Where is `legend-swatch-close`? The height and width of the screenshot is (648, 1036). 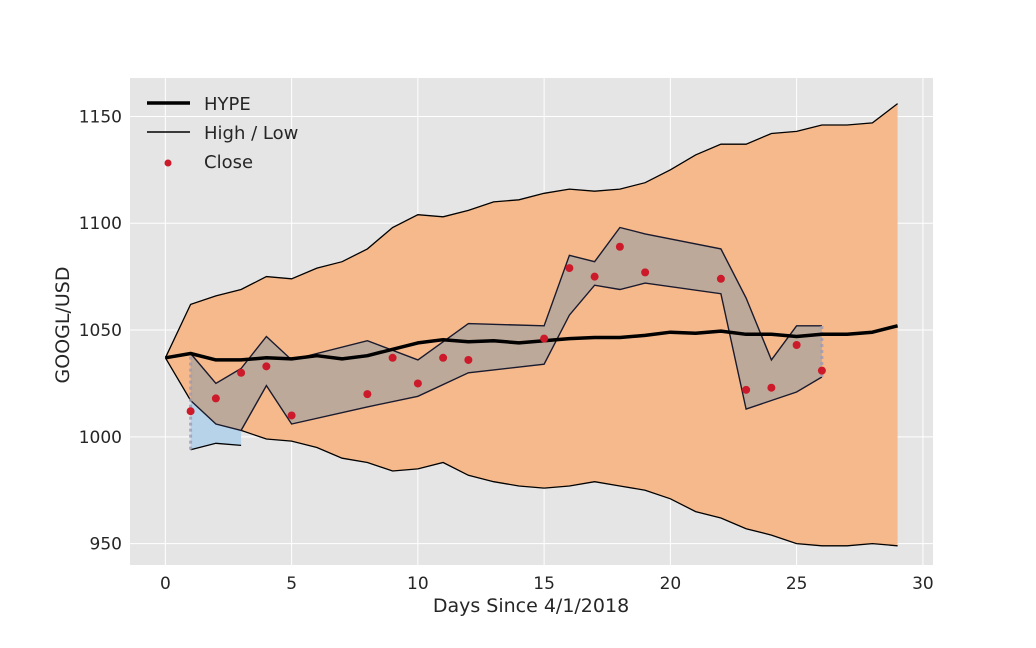
legend-swatch-close is located at coordinates (168, 163).